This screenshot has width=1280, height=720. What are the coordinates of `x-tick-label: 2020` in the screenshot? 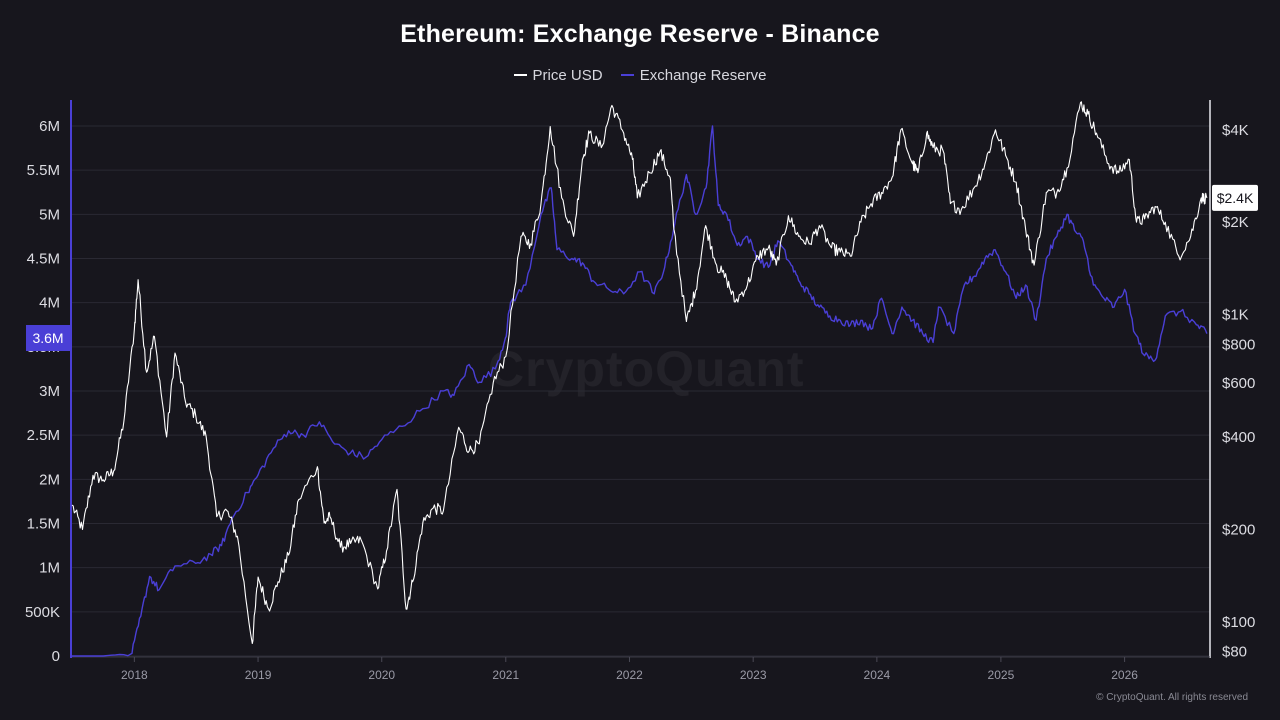 It's located at (381, 675).